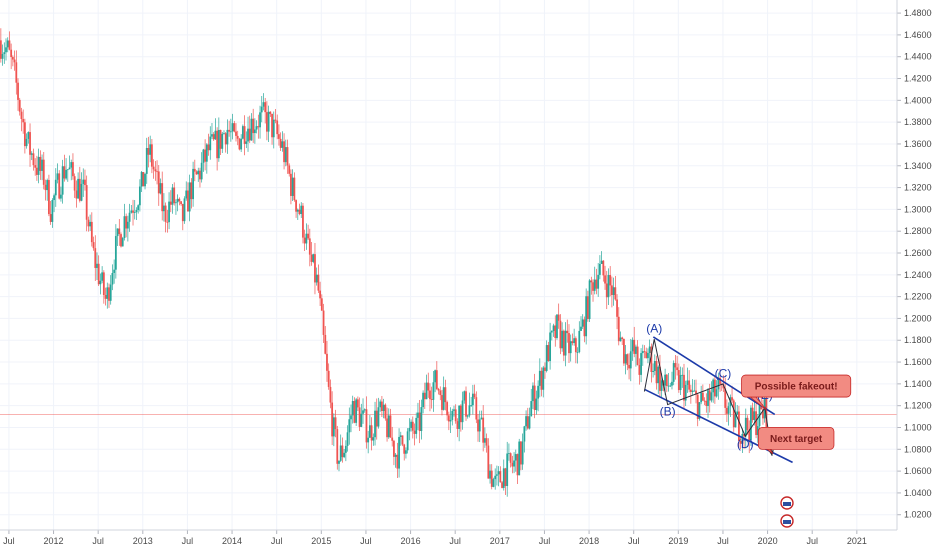  I want to click on channel-line-upper, so click(714, 376).